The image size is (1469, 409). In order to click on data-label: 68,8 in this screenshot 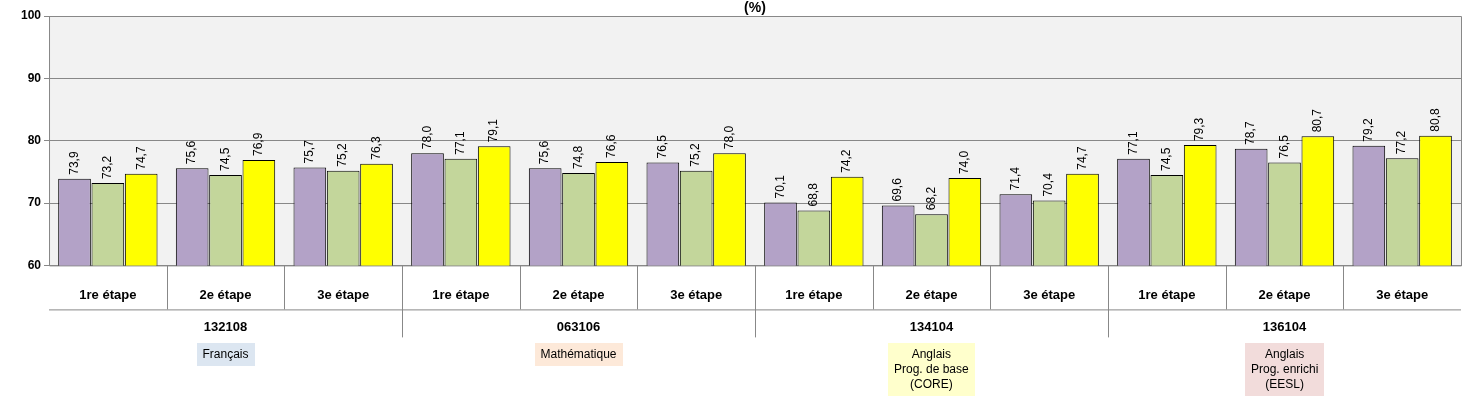, I will do `click(813, 194)`.